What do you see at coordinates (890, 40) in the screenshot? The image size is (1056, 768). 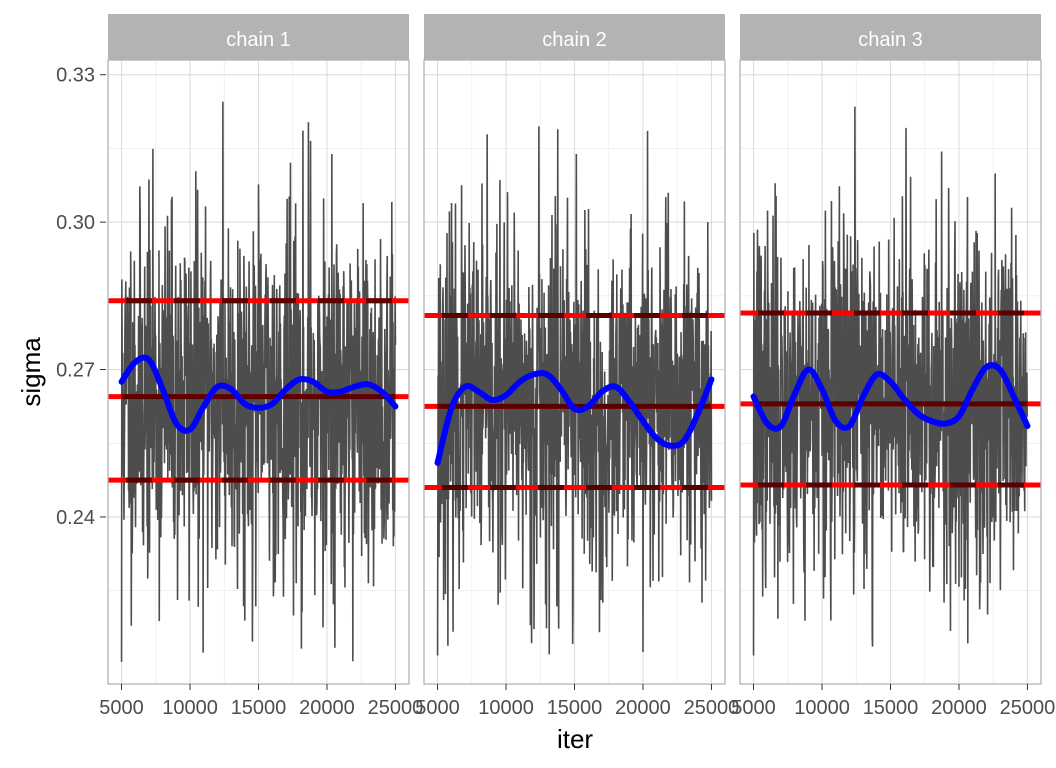 I see `facet-strip-label: chain 3` at bounding box center [890, 40].